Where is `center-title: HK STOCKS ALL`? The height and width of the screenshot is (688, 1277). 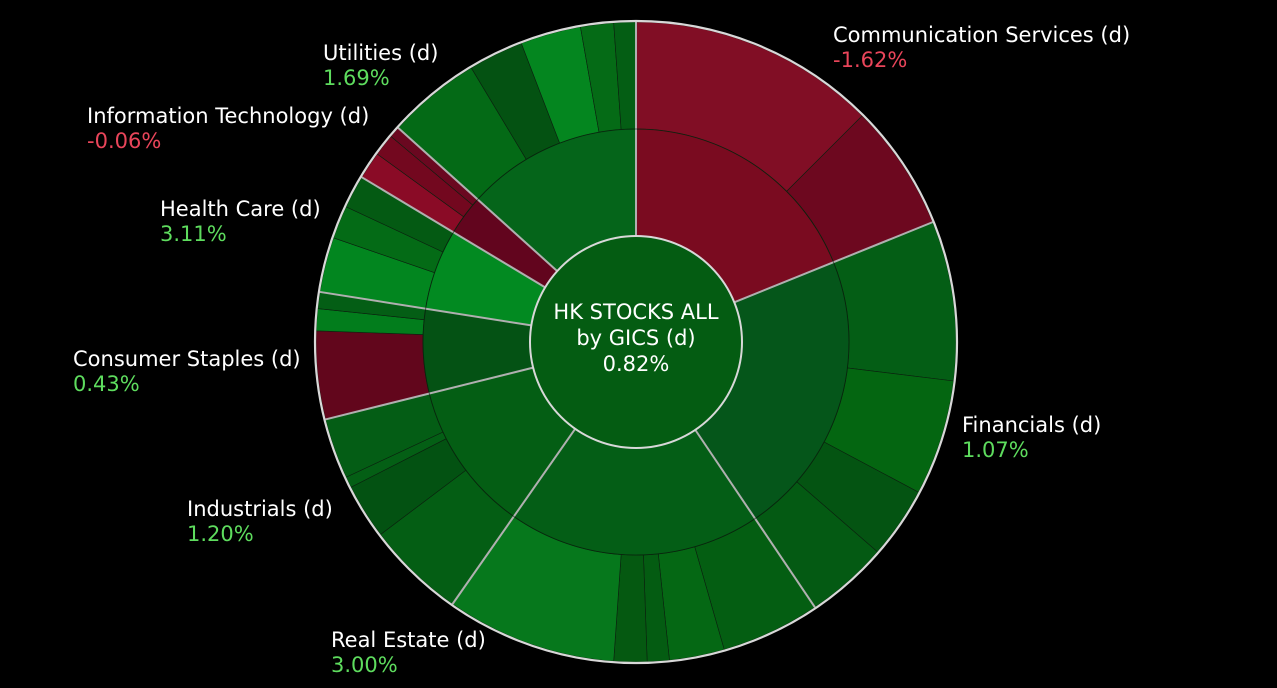 center-title: HK STOCKS ALL is located at coordinates (636, 312).